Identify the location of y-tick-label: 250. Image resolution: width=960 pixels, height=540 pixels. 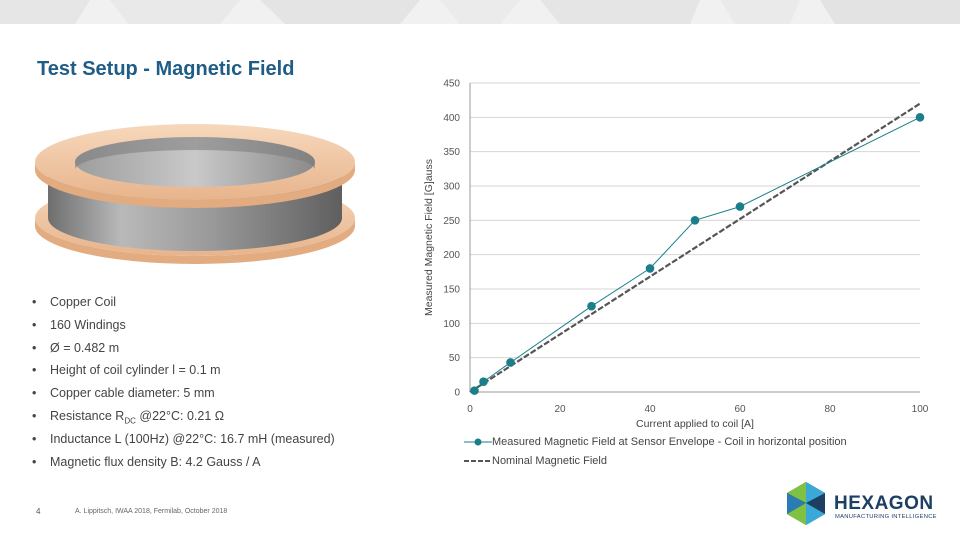
(451, 221).